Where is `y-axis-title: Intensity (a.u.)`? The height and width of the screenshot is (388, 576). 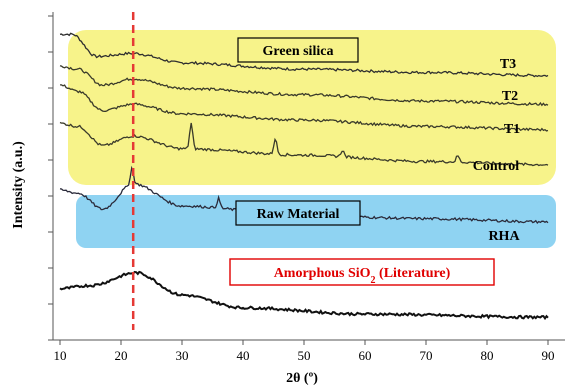
y-axis-title: Intensity (a.u.) is located at coordinates (18, 185).